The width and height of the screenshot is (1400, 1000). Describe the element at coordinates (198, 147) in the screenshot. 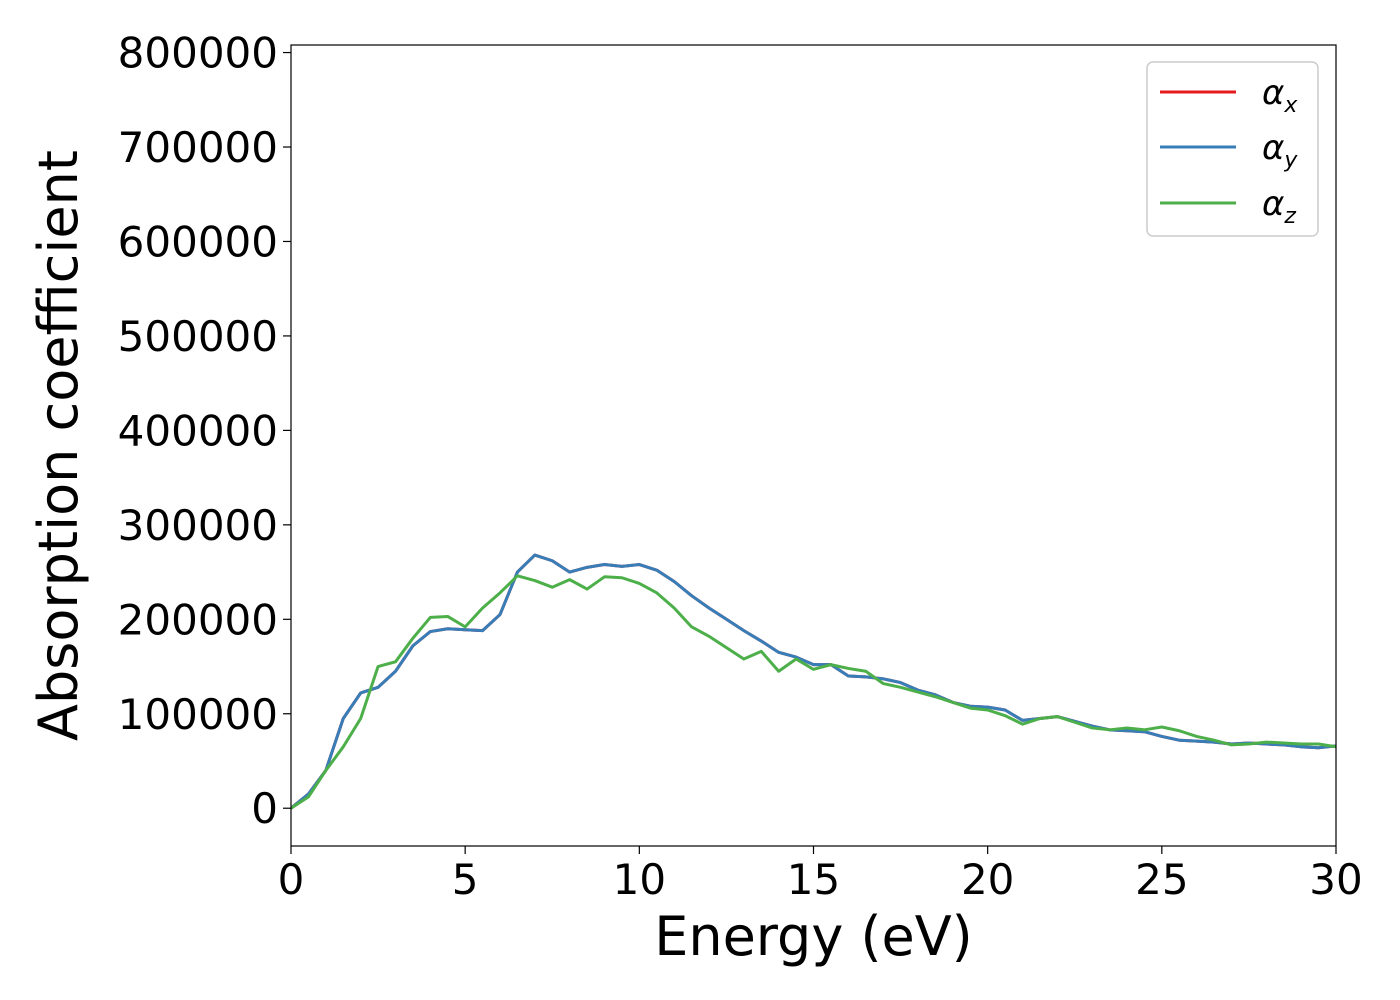

I see `y-tick-label: 700000` at that location.